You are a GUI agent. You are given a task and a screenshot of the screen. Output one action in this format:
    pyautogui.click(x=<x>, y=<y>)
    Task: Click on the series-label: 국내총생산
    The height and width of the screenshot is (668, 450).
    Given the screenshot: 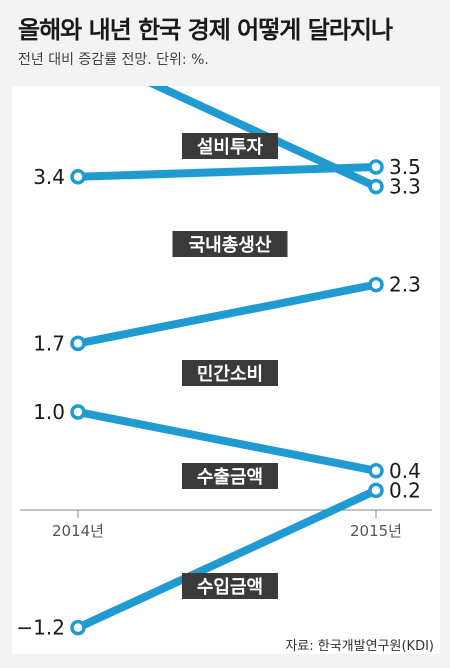 What is the action you would take?
    pyautogui.click(x=230, y=245)
    